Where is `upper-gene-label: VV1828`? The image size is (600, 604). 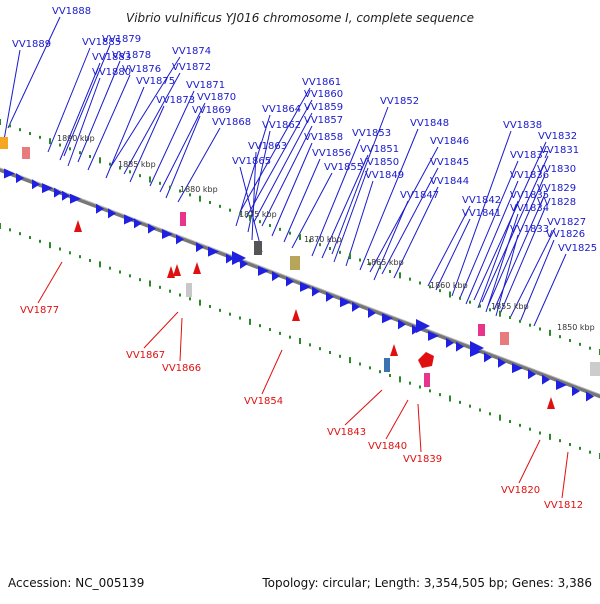 upper-gene-label: VV1828 is located at coordinates (556, 202).